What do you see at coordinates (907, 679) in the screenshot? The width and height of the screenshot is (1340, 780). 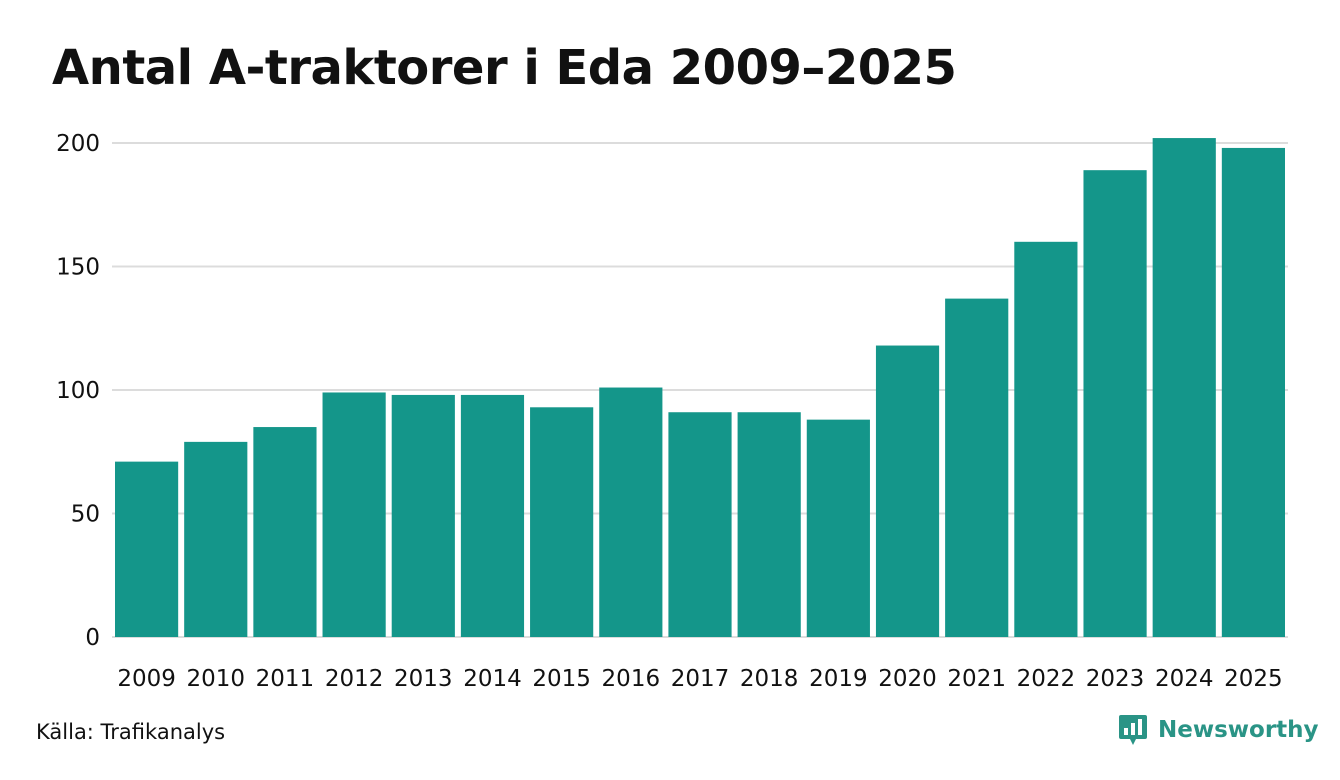 I see `x-tick-label: 2020` at bounding box center [907, 679].